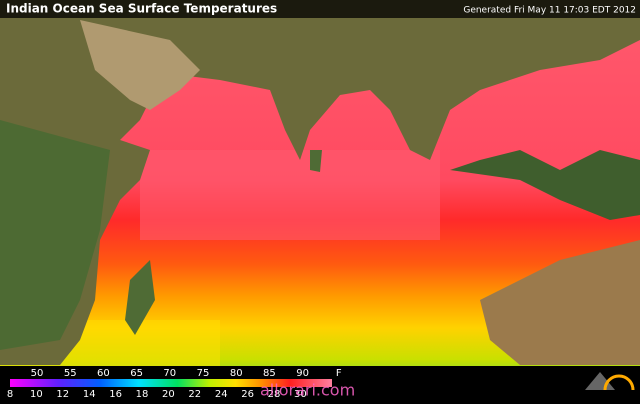  What do you see at coordinates (560, 302) in the screenshot?
I see `land-australia` at bounding box center [560, 302].